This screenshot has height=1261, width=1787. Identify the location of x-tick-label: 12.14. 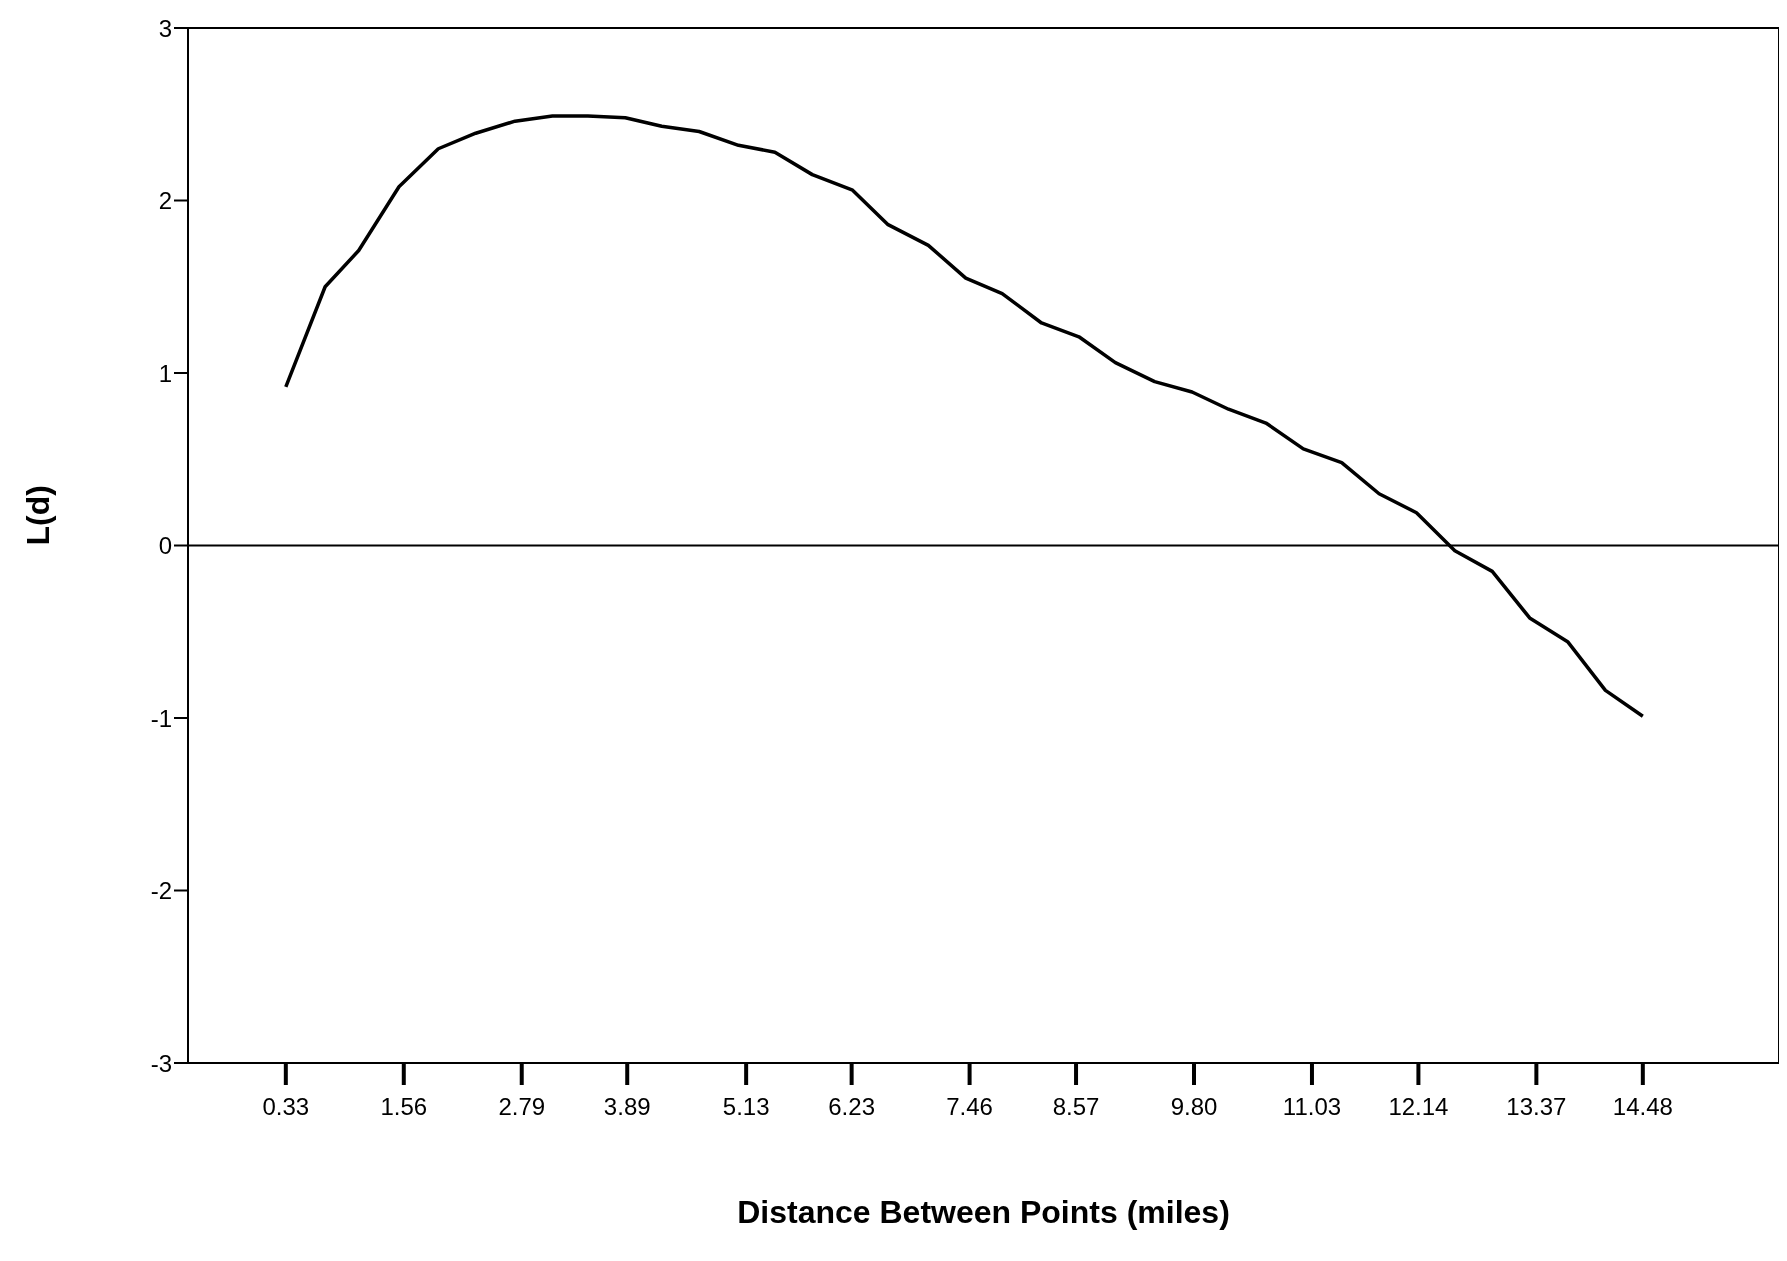
(1418, 1106).